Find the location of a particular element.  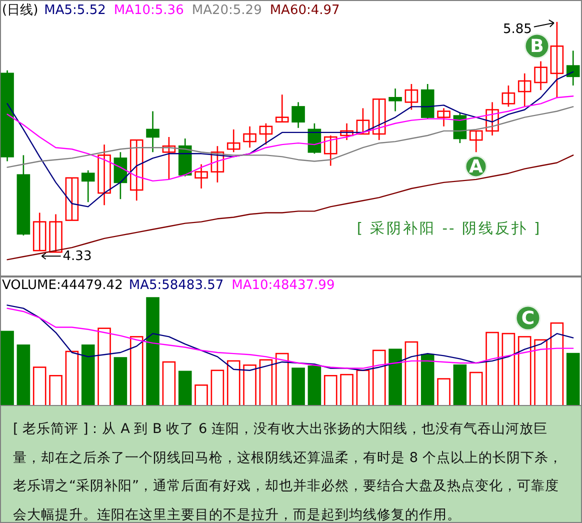

text: MA5:58483.57 is located at coordinates (176, 285).